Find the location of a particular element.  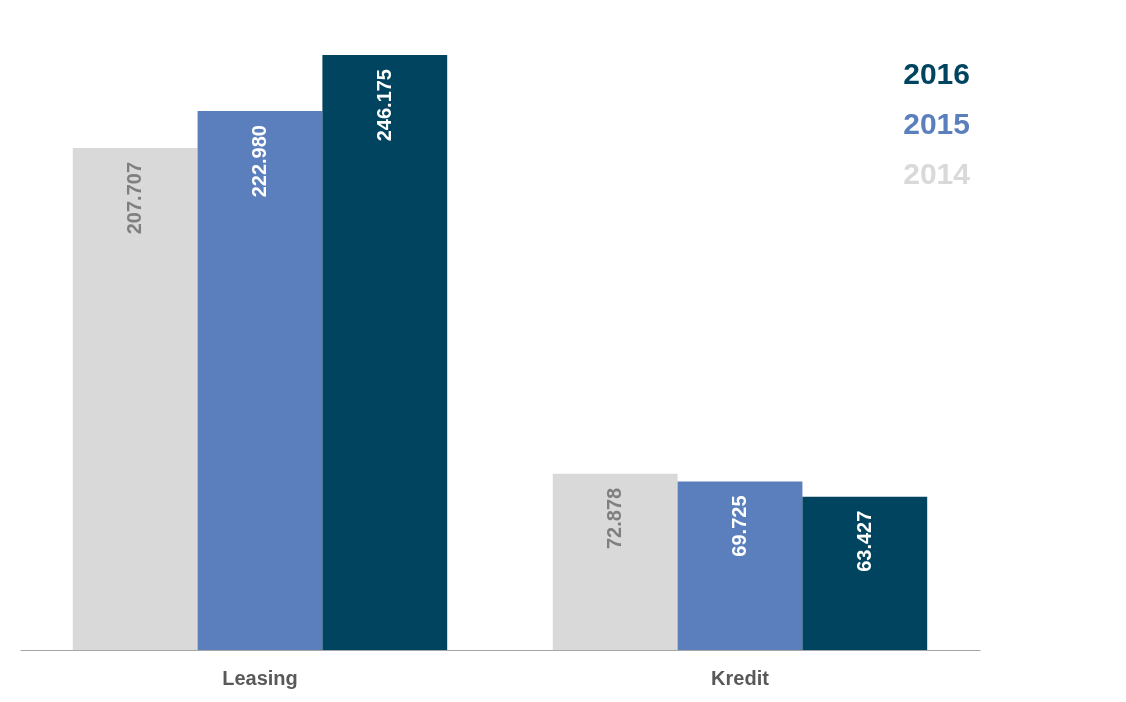

text: 2015 is located at coordinates (936, 123).